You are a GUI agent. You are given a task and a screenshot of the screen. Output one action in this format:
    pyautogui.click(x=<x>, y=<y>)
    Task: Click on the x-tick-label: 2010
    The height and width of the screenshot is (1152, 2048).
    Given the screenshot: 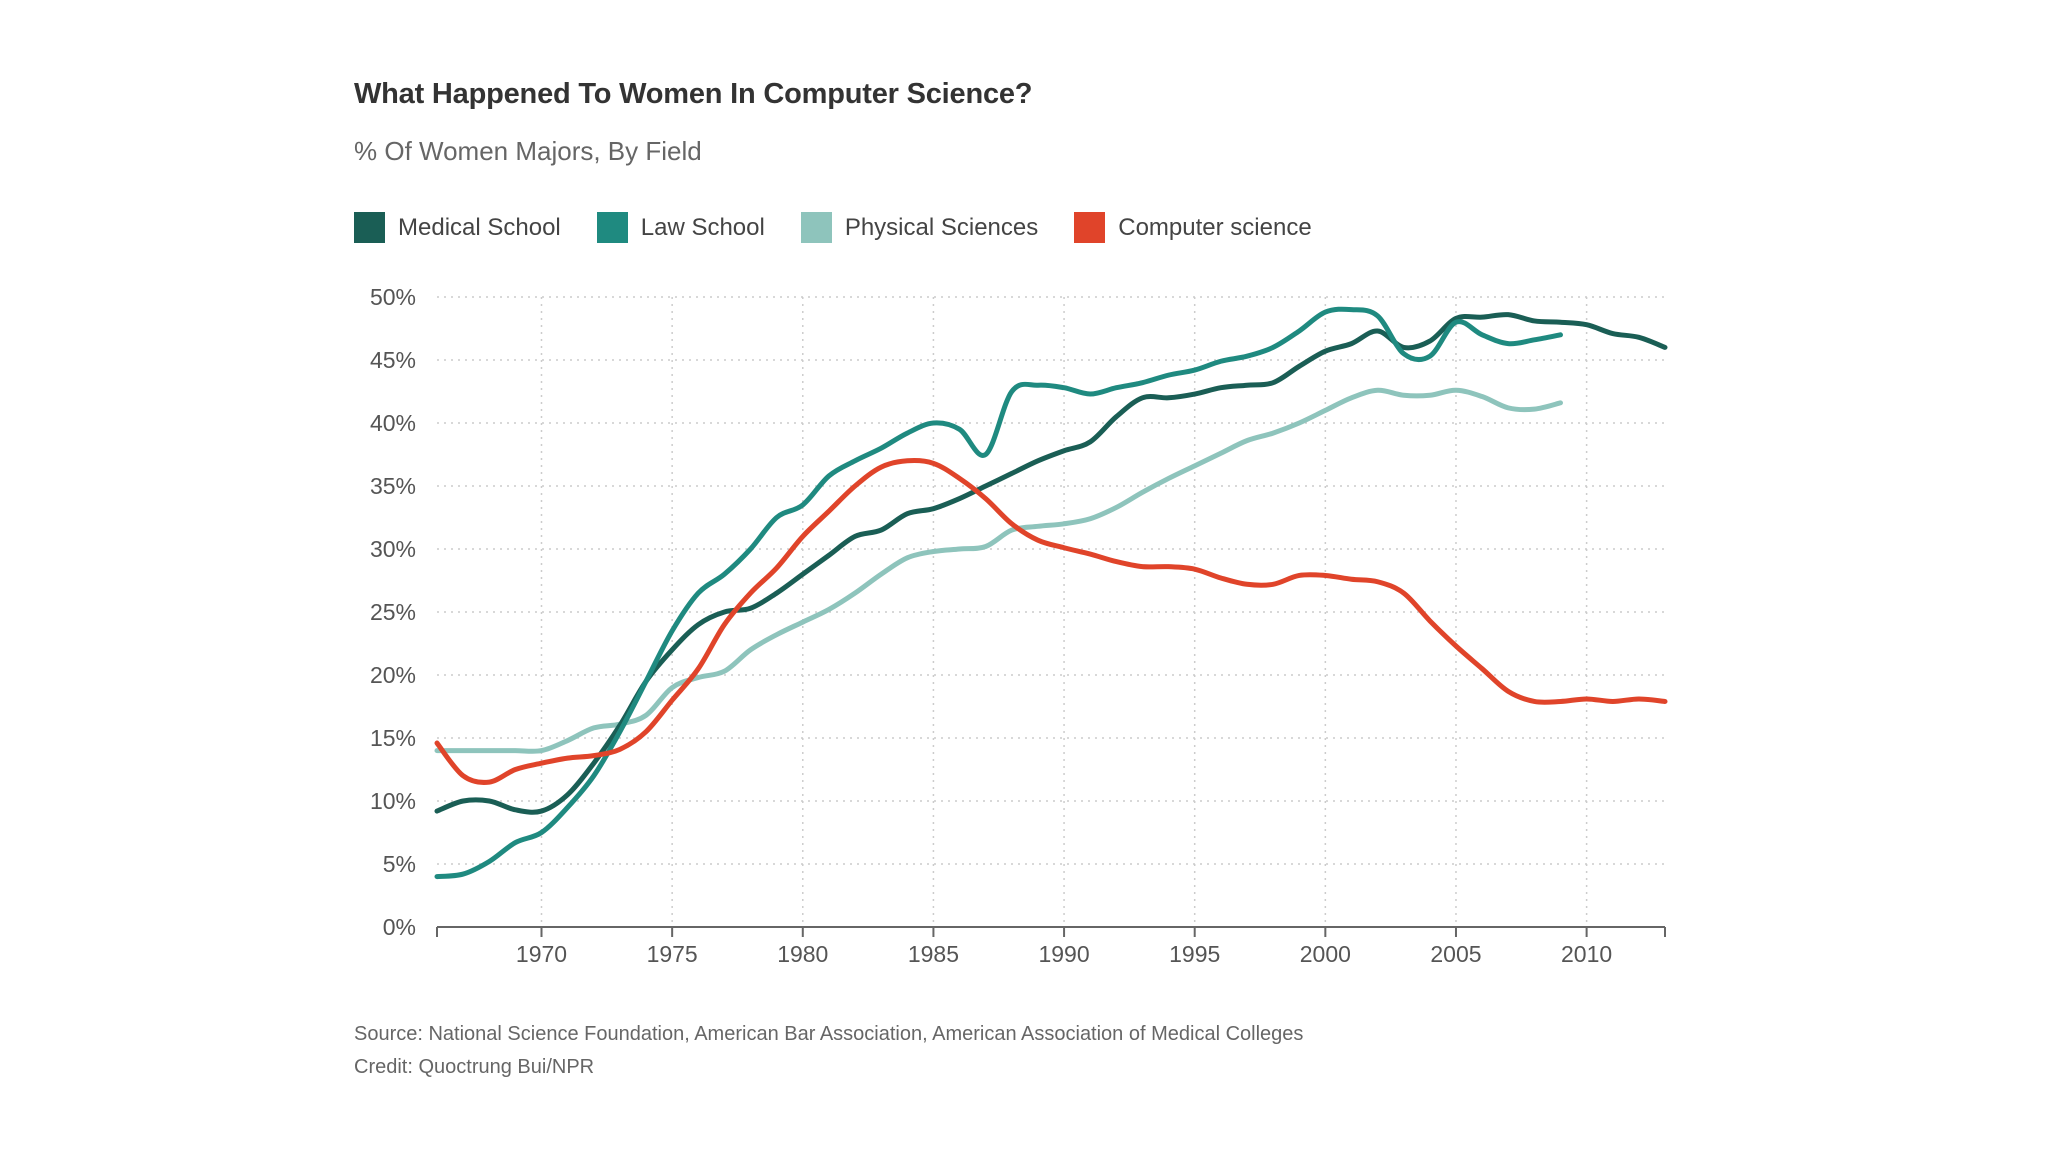 What is the action you would take?
    pyautogui.click(x=1586, y=954)
    